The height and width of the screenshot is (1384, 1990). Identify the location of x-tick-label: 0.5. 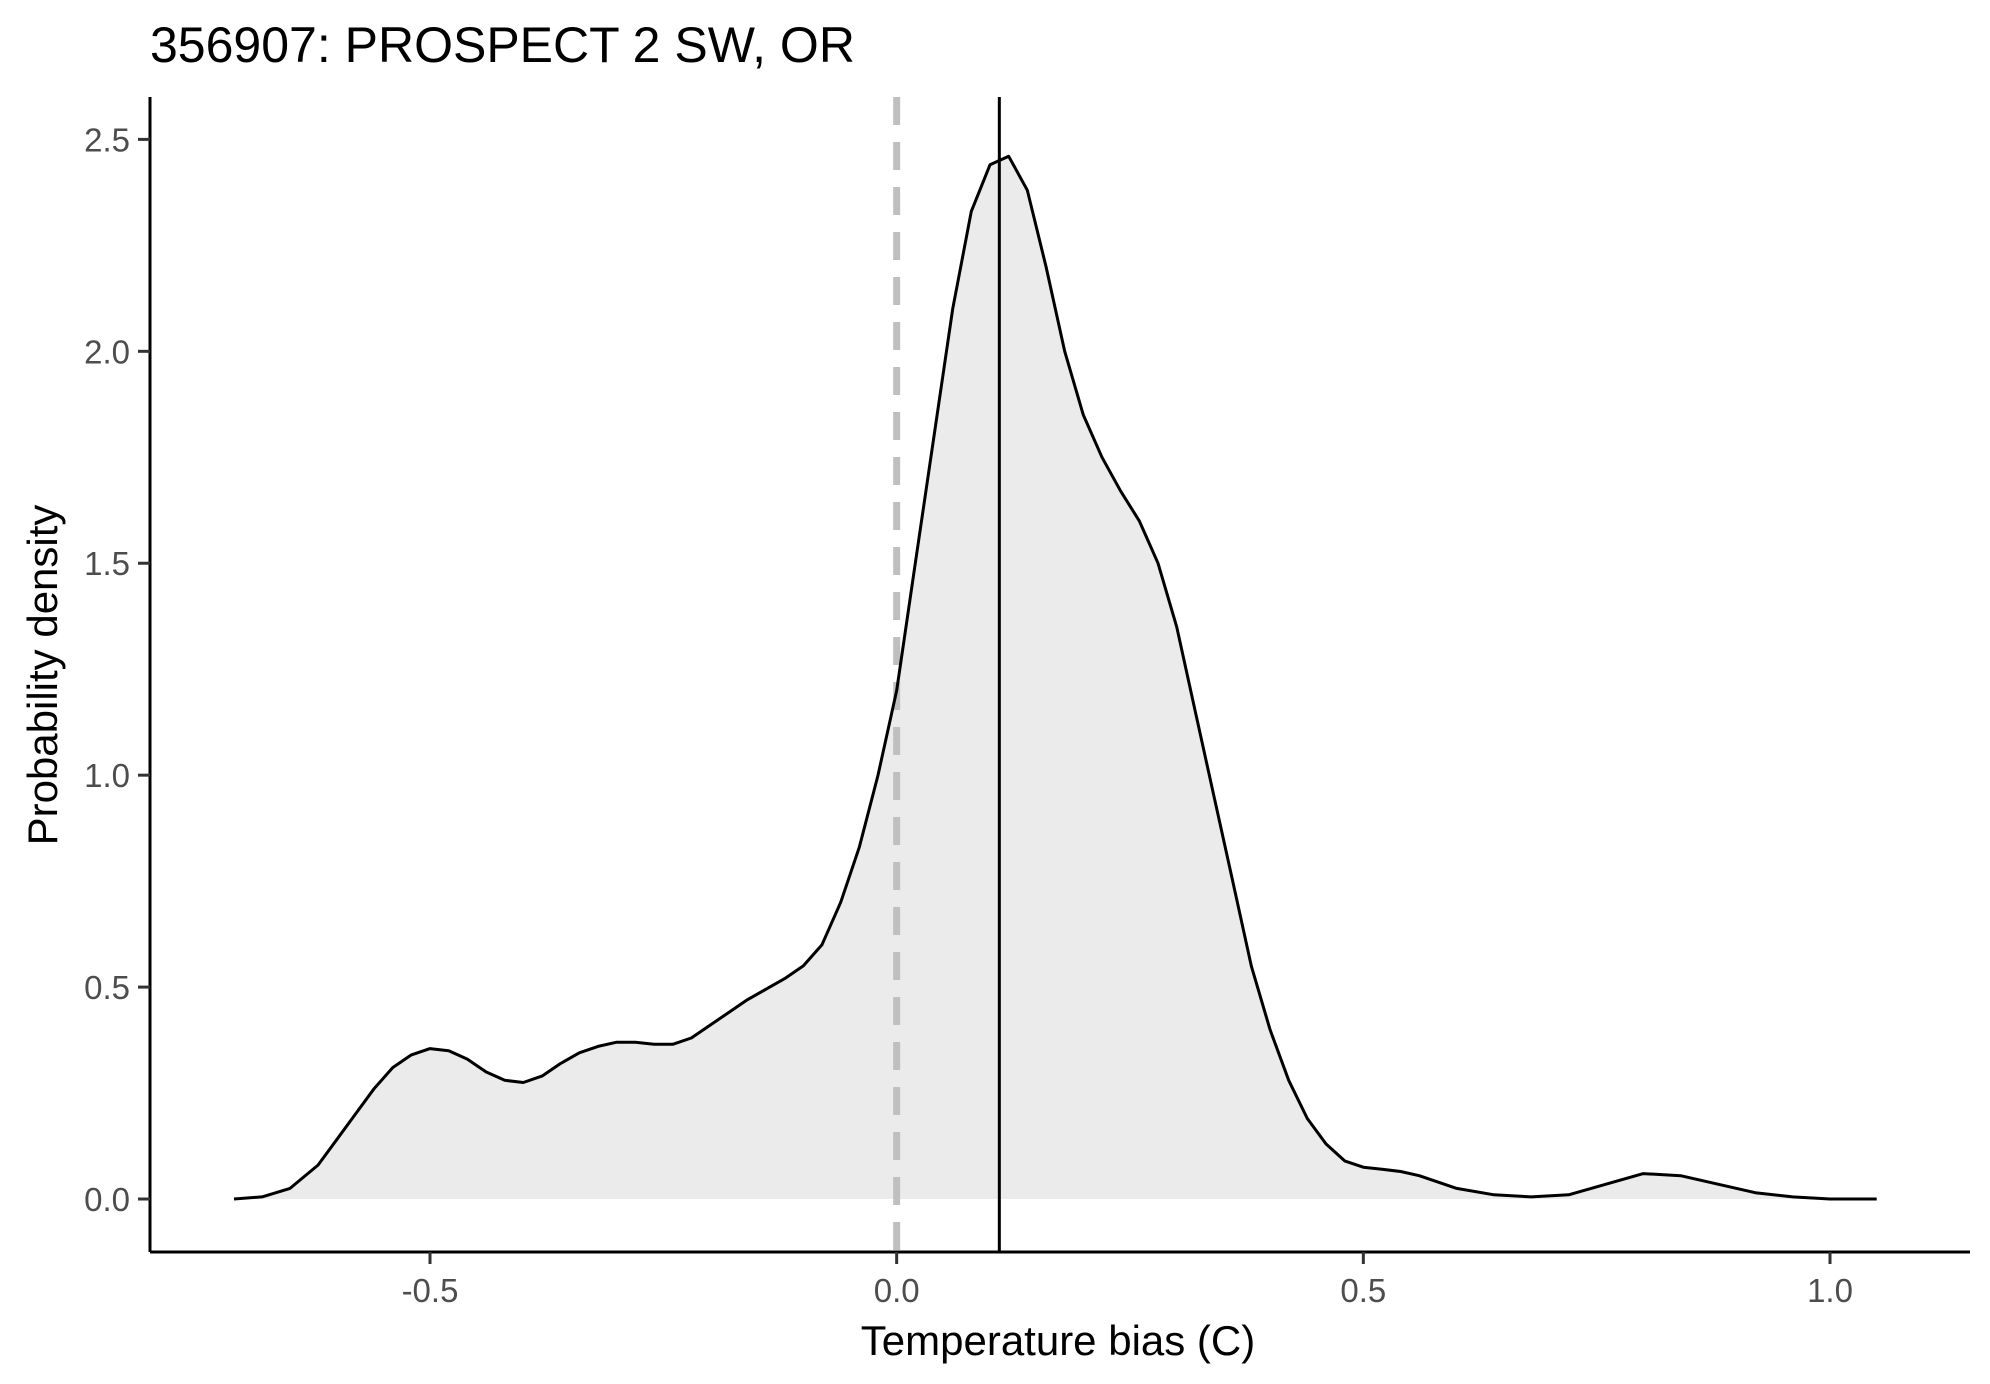
(1363, 1290).